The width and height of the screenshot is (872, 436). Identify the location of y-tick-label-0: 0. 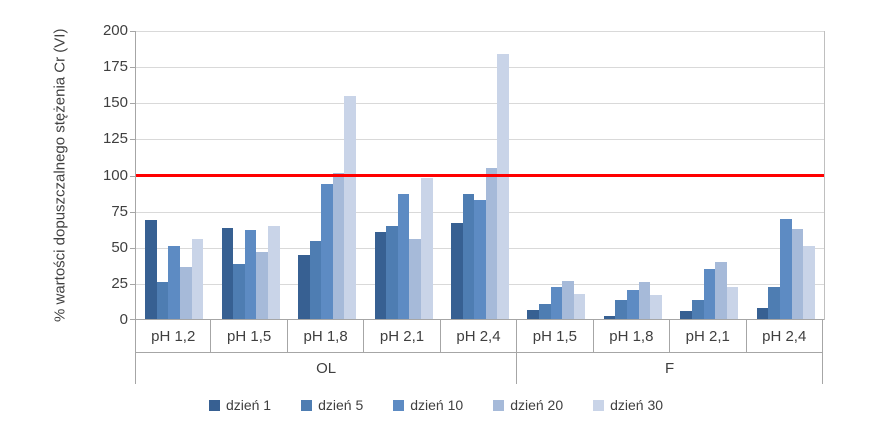
(123, 319).